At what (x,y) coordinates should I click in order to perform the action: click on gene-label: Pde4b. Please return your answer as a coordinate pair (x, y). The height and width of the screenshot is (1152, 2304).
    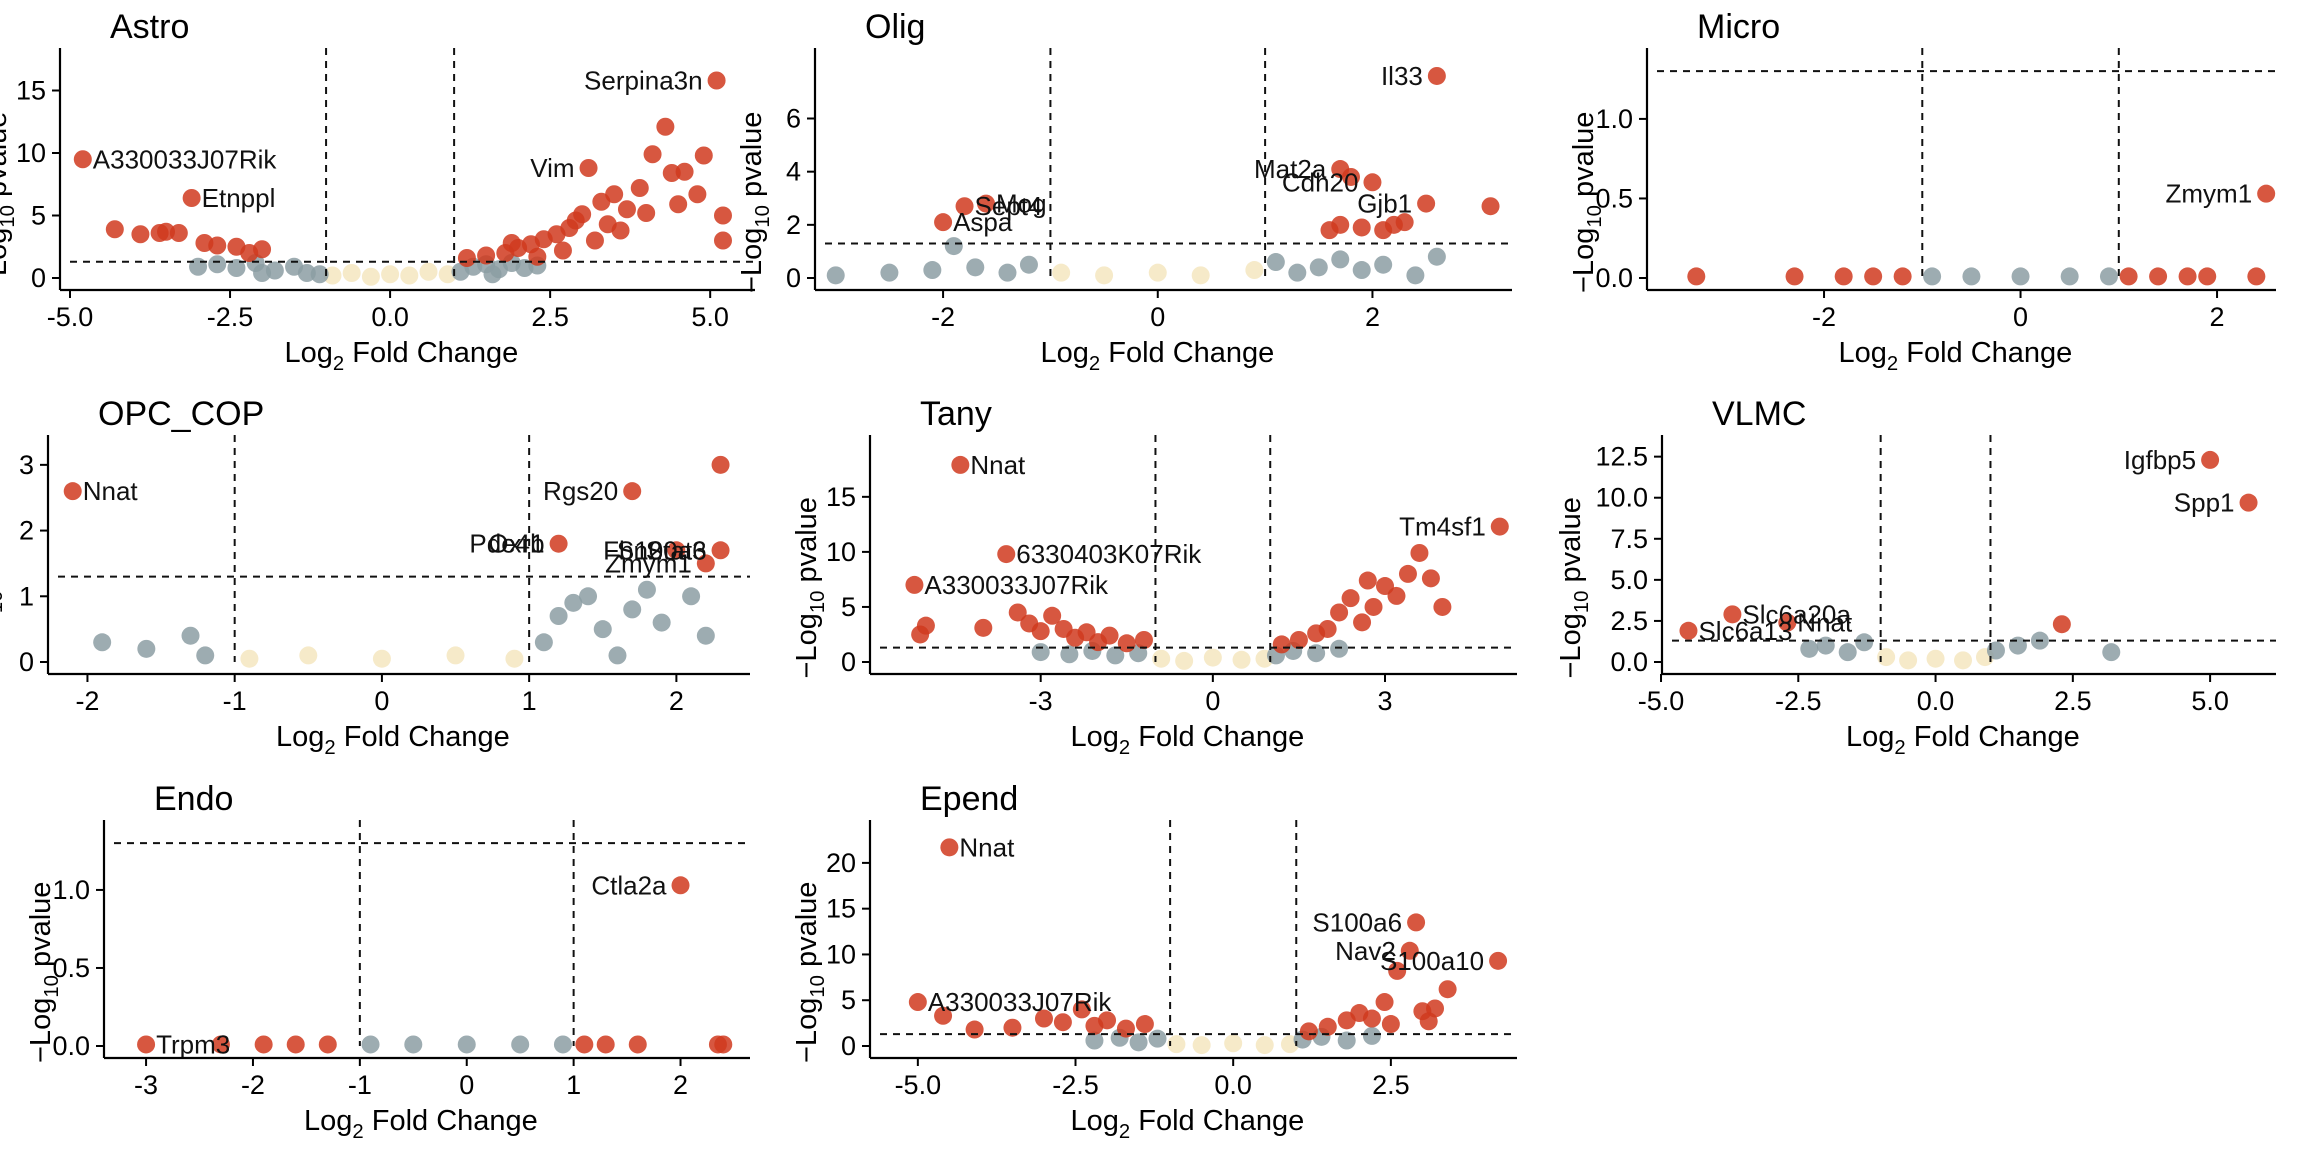
    Looking at the image, I should click on (506, 544).